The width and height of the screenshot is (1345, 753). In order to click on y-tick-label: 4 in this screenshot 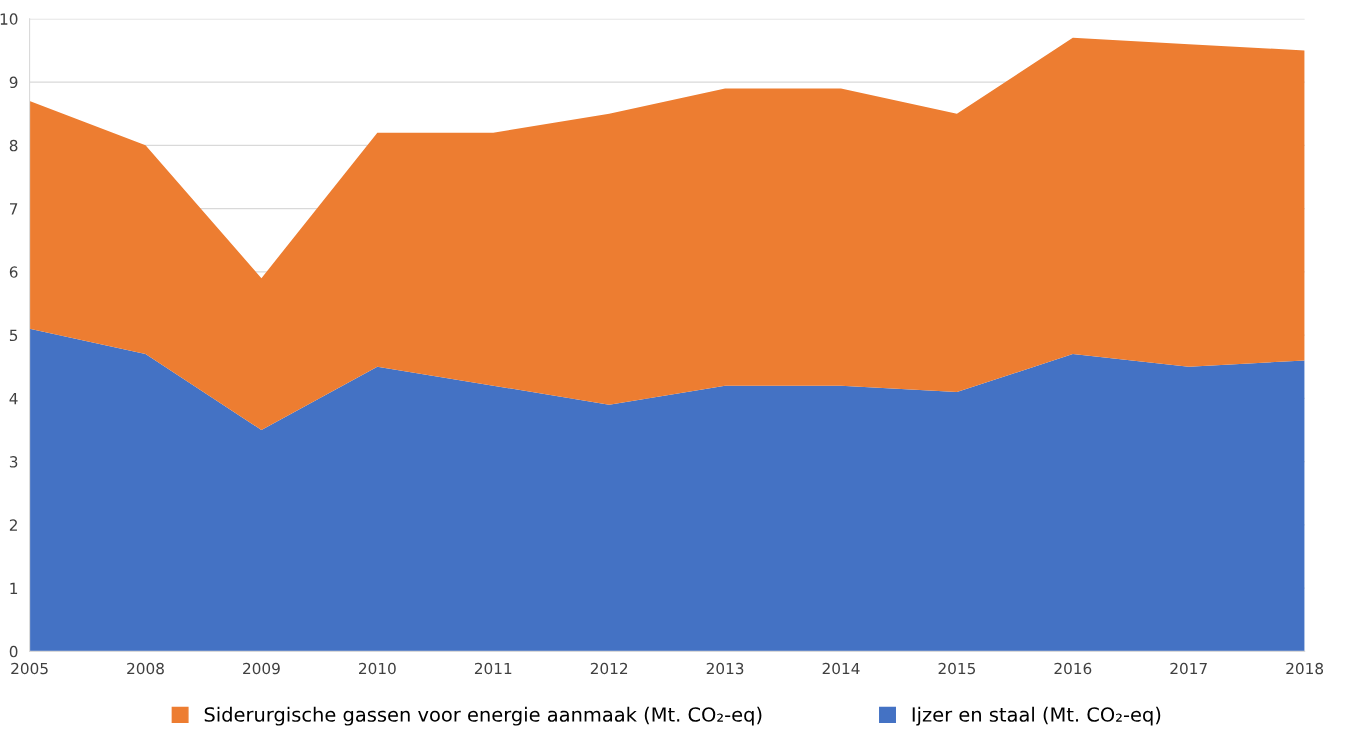, I will do `click(13, 399)`.